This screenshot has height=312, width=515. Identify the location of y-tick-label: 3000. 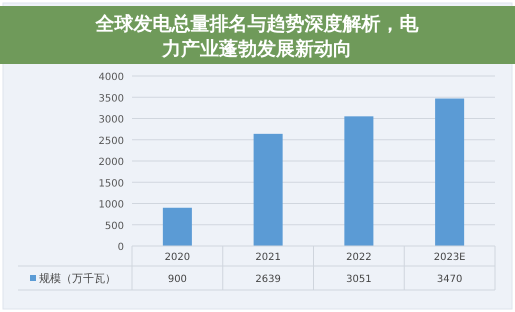
(111, 120).